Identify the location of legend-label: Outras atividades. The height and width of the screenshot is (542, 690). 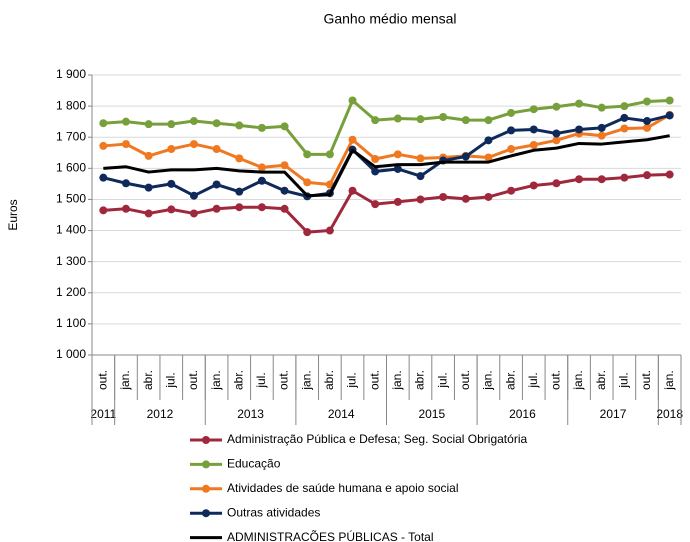
(273, 512).